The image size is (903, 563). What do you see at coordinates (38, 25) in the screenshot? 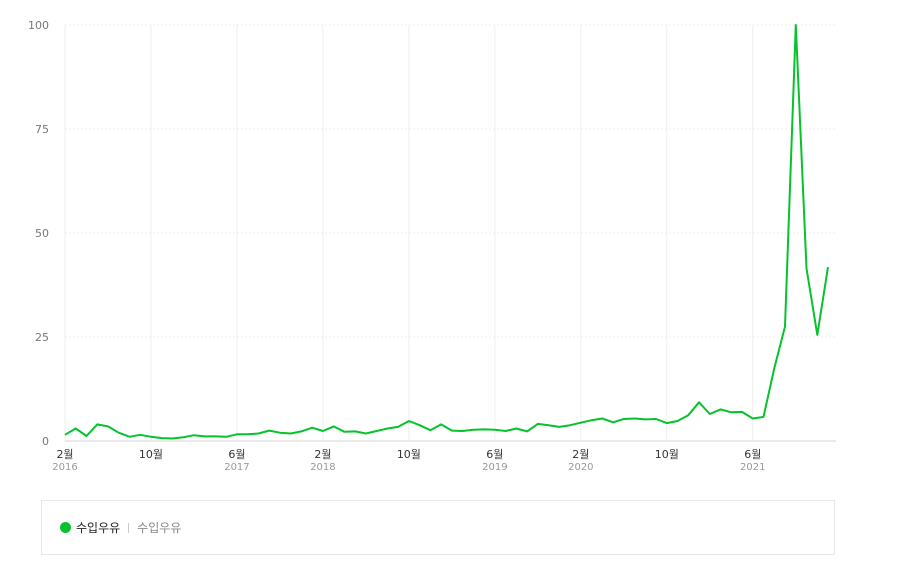
I see `y-tick-label: 100` at bounding box center [38, 25].